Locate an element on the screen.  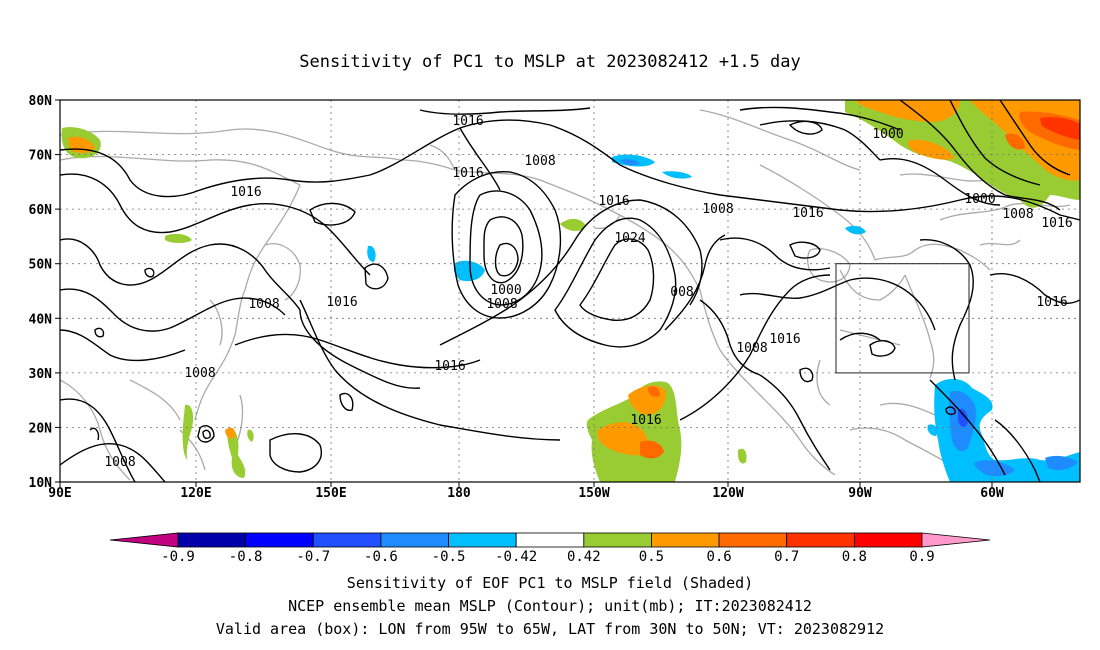
colorbar-label: 0.8 is located at coordinates (854, 557).